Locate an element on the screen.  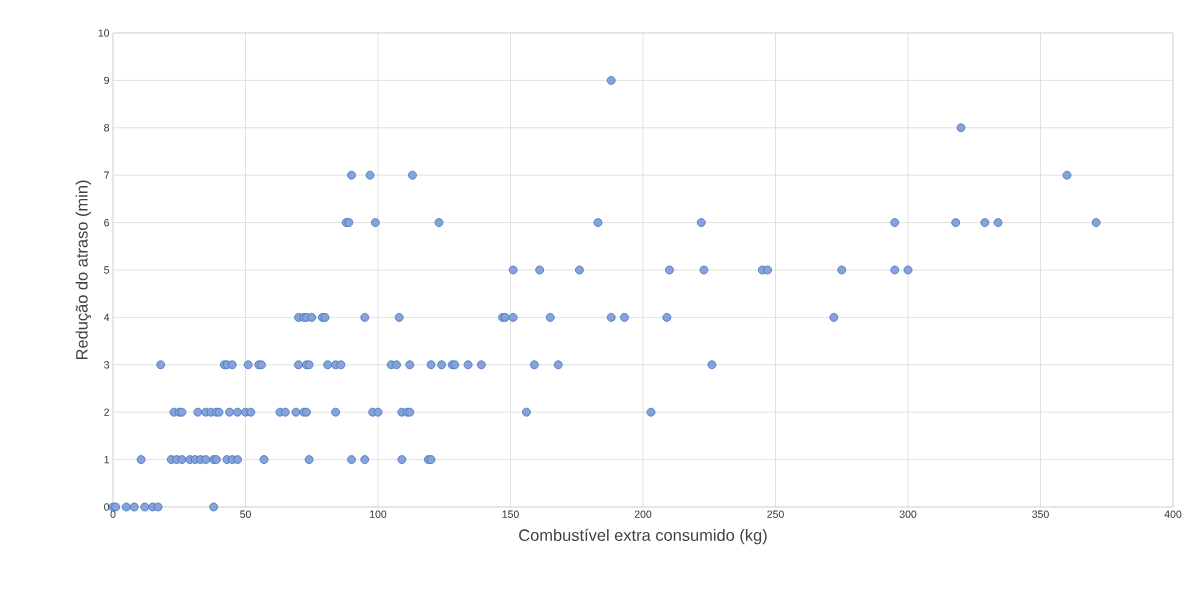
y-tick-label: 0 is located at coordinates (107, 507).